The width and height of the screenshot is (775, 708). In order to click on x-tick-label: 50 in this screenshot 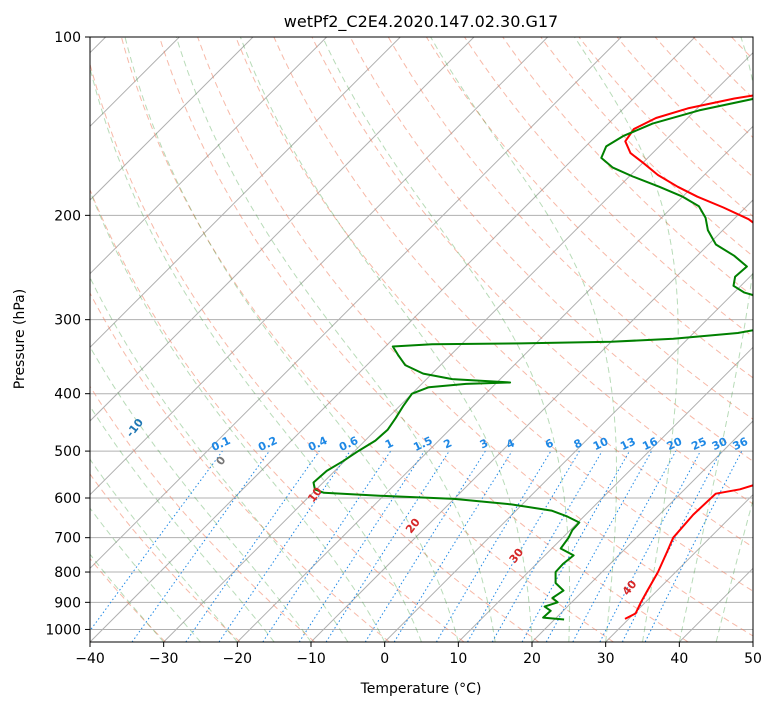, I will do `click(753, 659)`.